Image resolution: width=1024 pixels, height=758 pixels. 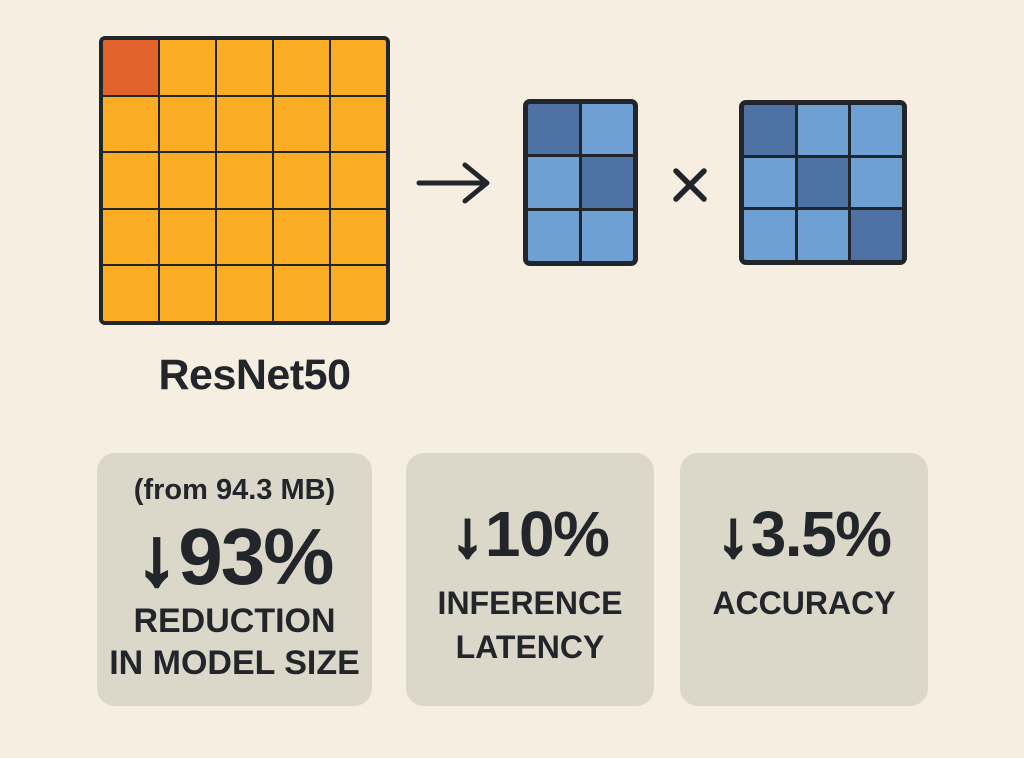 I want to click on stat-label-line: ACCURACY, so click(x=804, y=603).